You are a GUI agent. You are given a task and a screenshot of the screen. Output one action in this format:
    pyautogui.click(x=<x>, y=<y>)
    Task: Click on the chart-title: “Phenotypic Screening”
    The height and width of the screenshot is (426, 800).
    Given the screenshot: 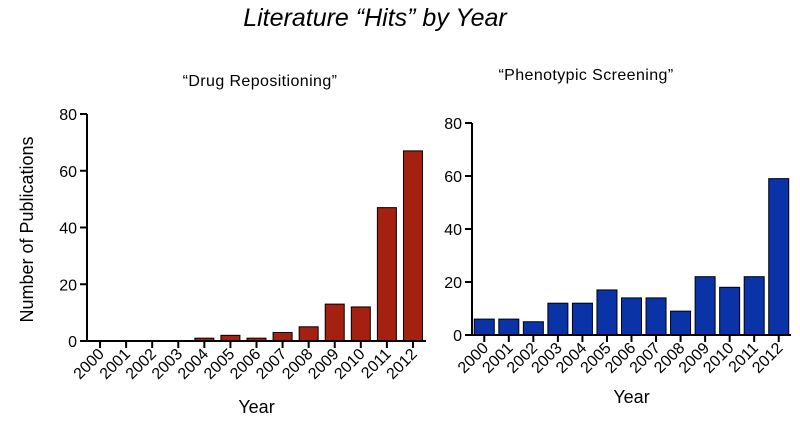 What is the action you would take?
    pyautogui.click(x=585, y=75)
    